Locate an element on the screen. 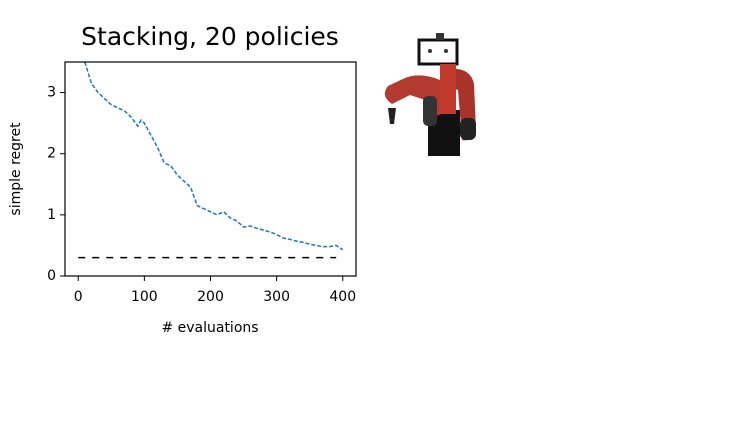  chart-title: Stacking, 20 policies is located at coordinates (210, 36).